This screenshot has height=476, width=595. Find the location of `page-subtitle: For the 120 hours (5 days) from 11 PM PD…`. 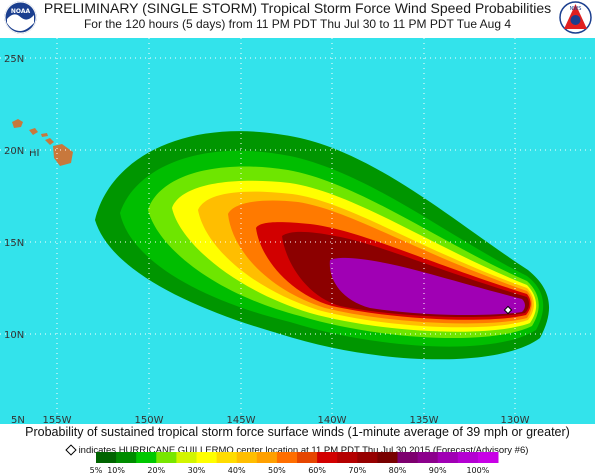

page-subtitle: For the 120 hours (5 days) from 11 PM PD… is located at coordinates (297, 24).